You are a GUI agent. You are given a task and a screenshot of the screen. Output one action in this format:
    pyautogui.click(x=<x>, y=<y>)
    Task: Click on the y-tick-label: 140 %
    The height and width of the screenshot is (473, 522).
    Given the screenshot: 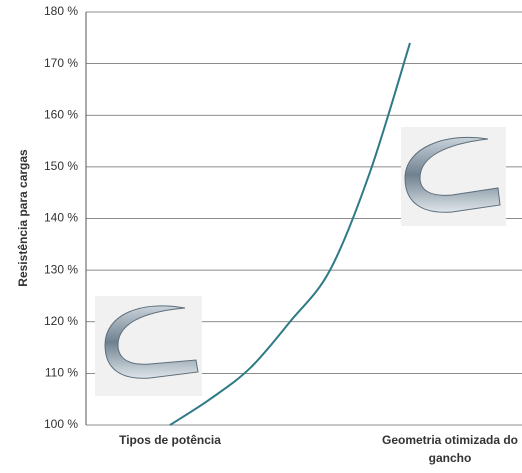 What is the action you would take?
    pyautogui.click(x=61, y=218)
    